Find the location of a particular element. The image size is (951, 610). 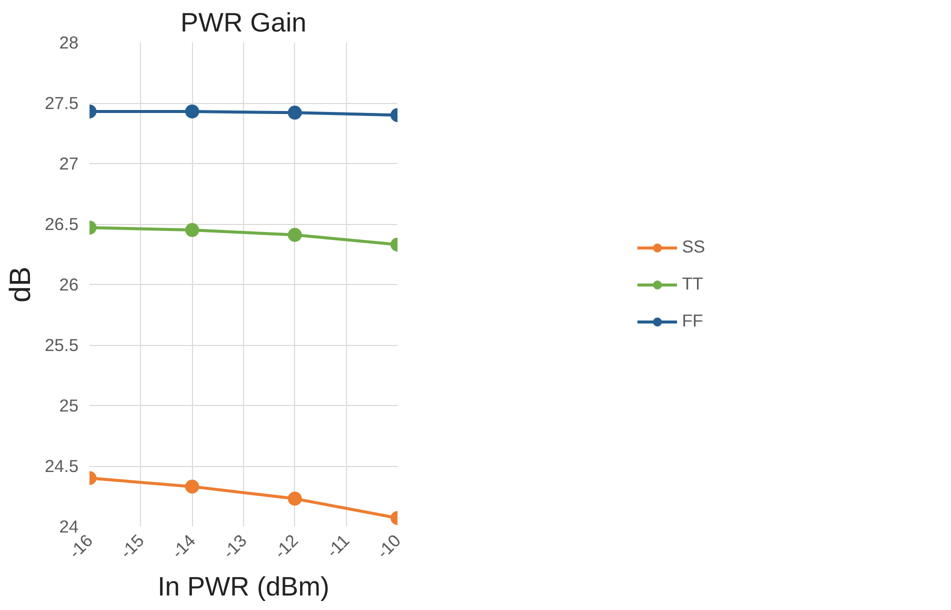

y-tick-label: 24.5 is located at coordinates (61, 466).